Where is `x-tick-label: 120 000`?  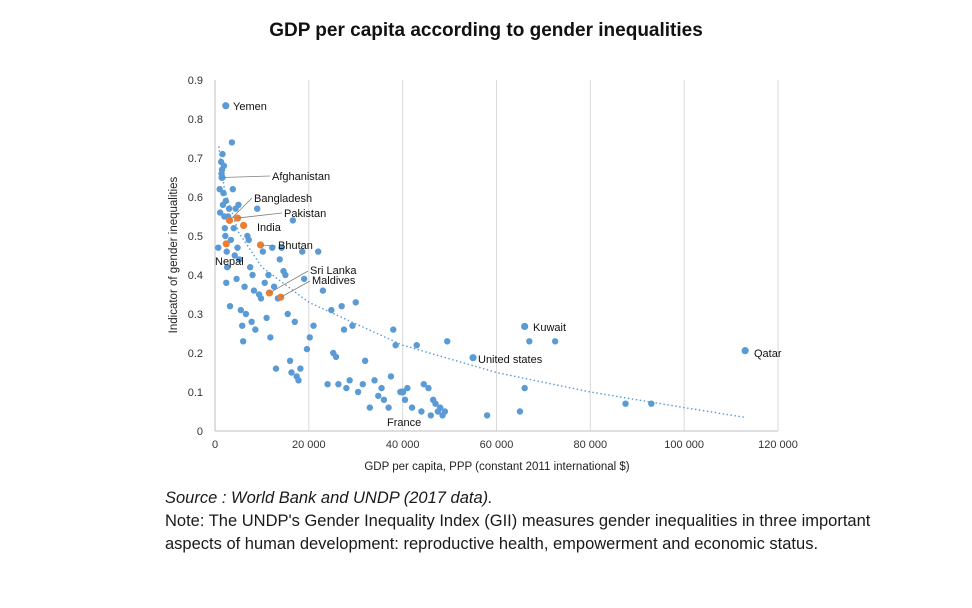 x-tick-label: 120 000 is located at coordinates (778, 445).